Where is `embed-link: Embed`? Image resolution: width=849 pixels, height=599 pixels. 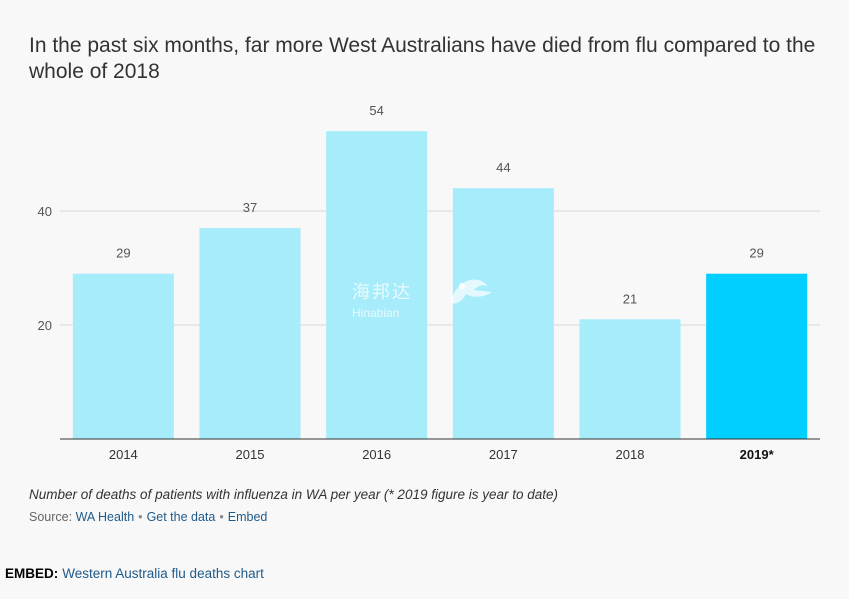 embed-link: Embed is located at coordinates (247, 517).